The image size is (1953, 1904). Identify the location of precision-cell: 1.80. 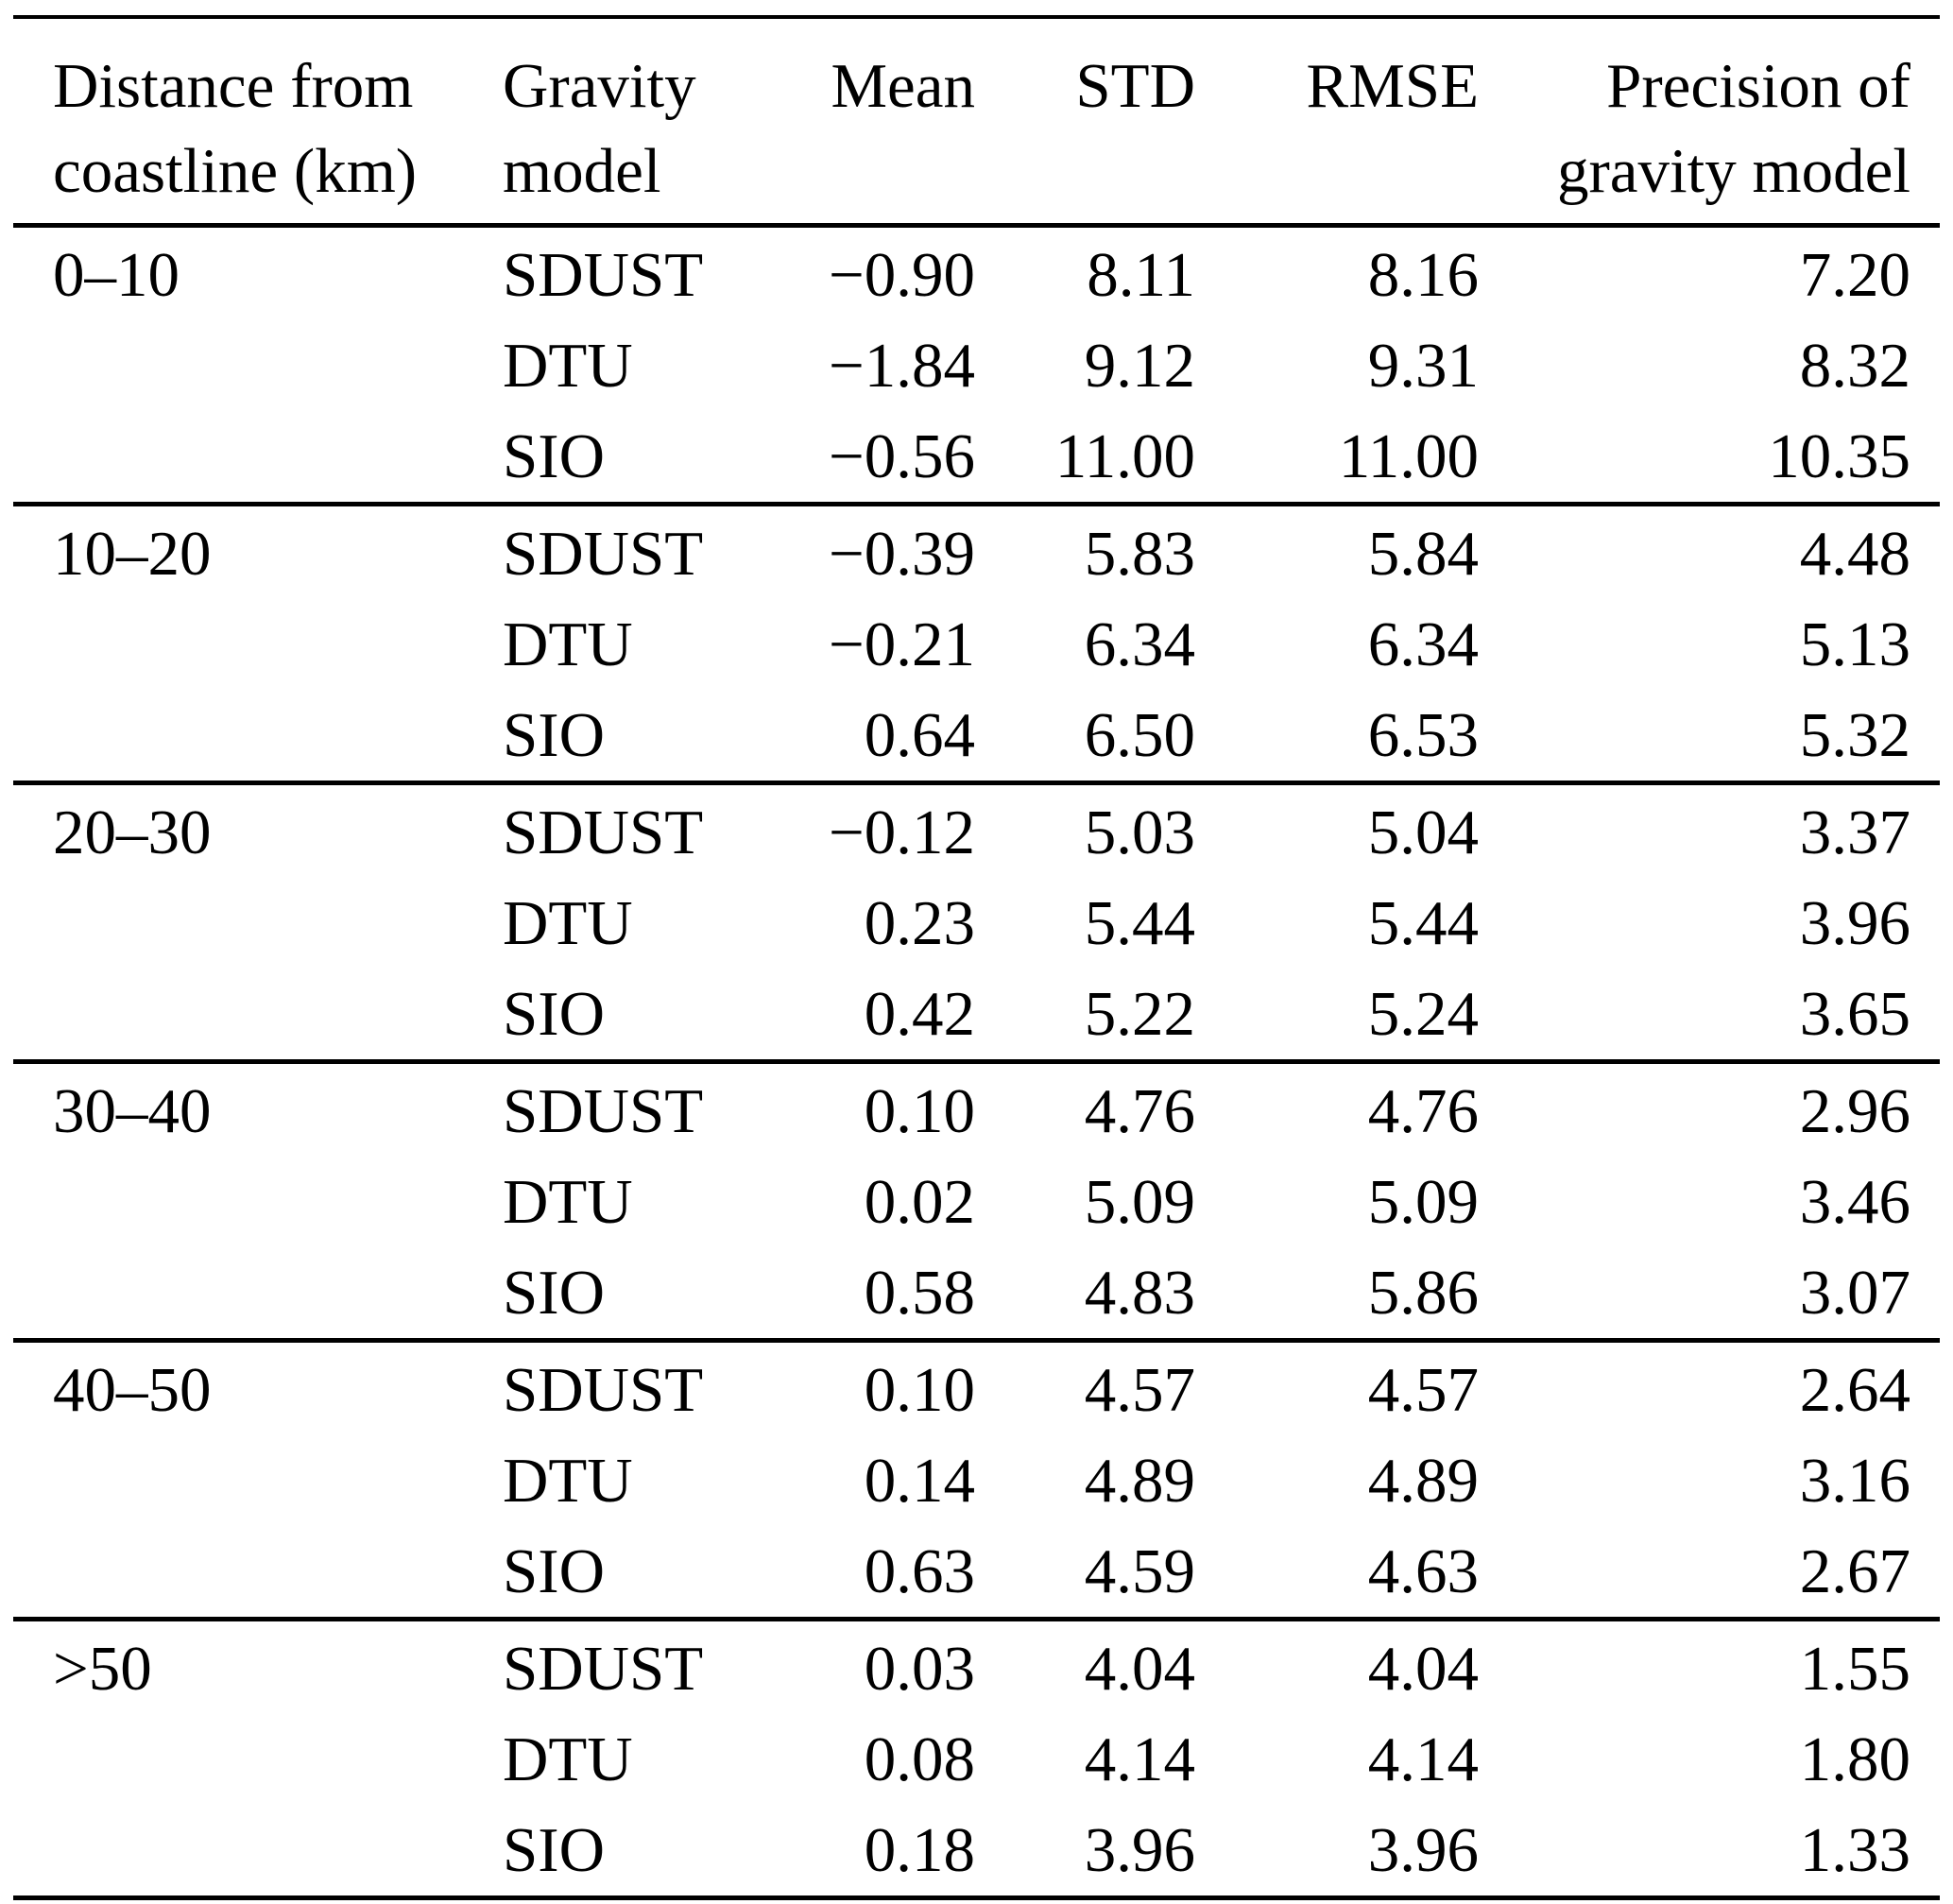
(1854, 1759).